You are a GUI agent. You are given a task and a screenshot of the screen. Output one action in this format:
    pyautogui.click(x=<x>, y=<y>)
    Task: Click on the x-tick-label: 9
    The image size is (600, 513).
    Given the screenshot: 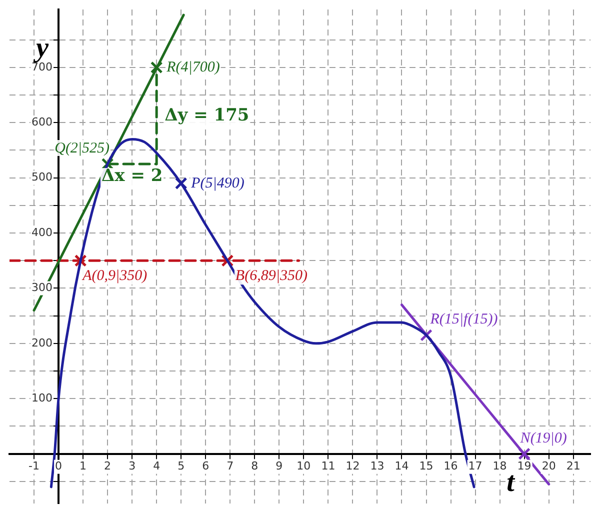 What is the action you would take?
    pyautogui.click(x=279, y=466)
    